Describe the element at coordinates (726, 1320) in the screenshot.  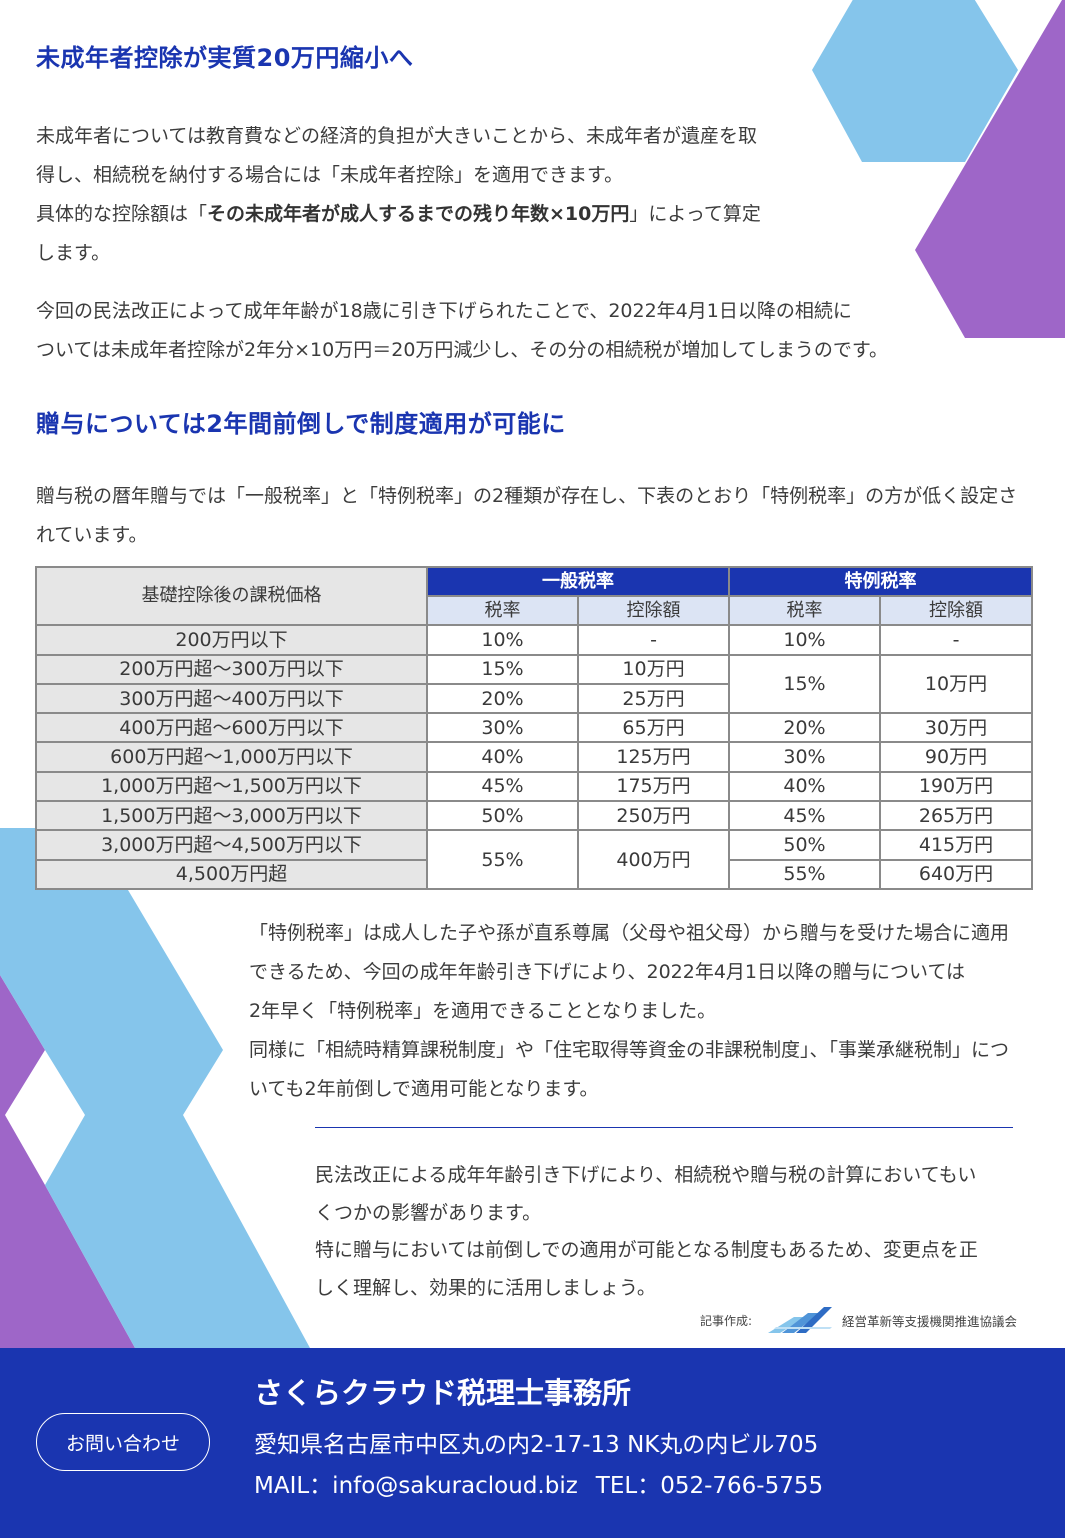
I see `credit-label: 記事作成:` at that location.